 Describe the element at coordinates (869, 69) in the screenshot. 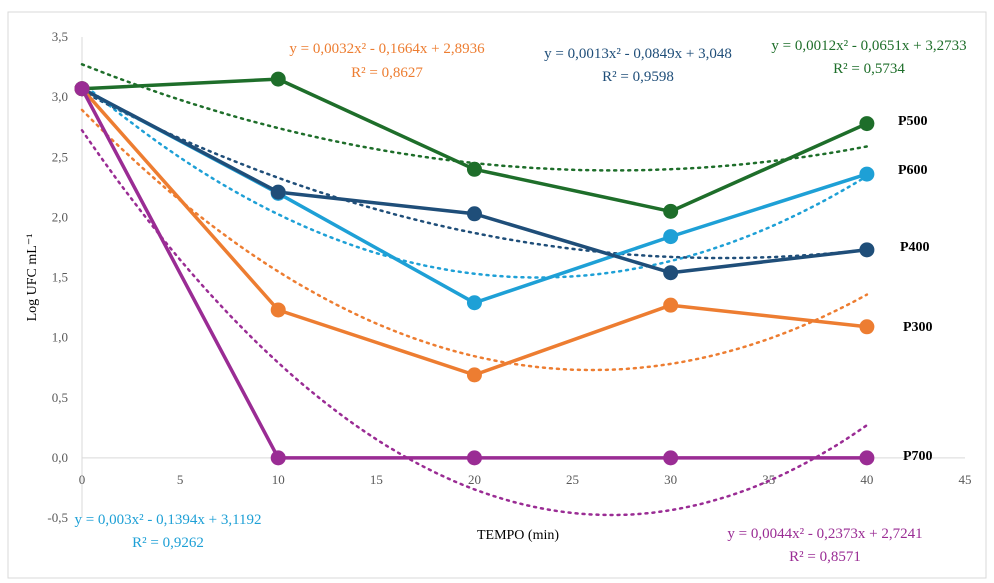

I see `trend-r2-p500: R² = 0,5734` at that location.